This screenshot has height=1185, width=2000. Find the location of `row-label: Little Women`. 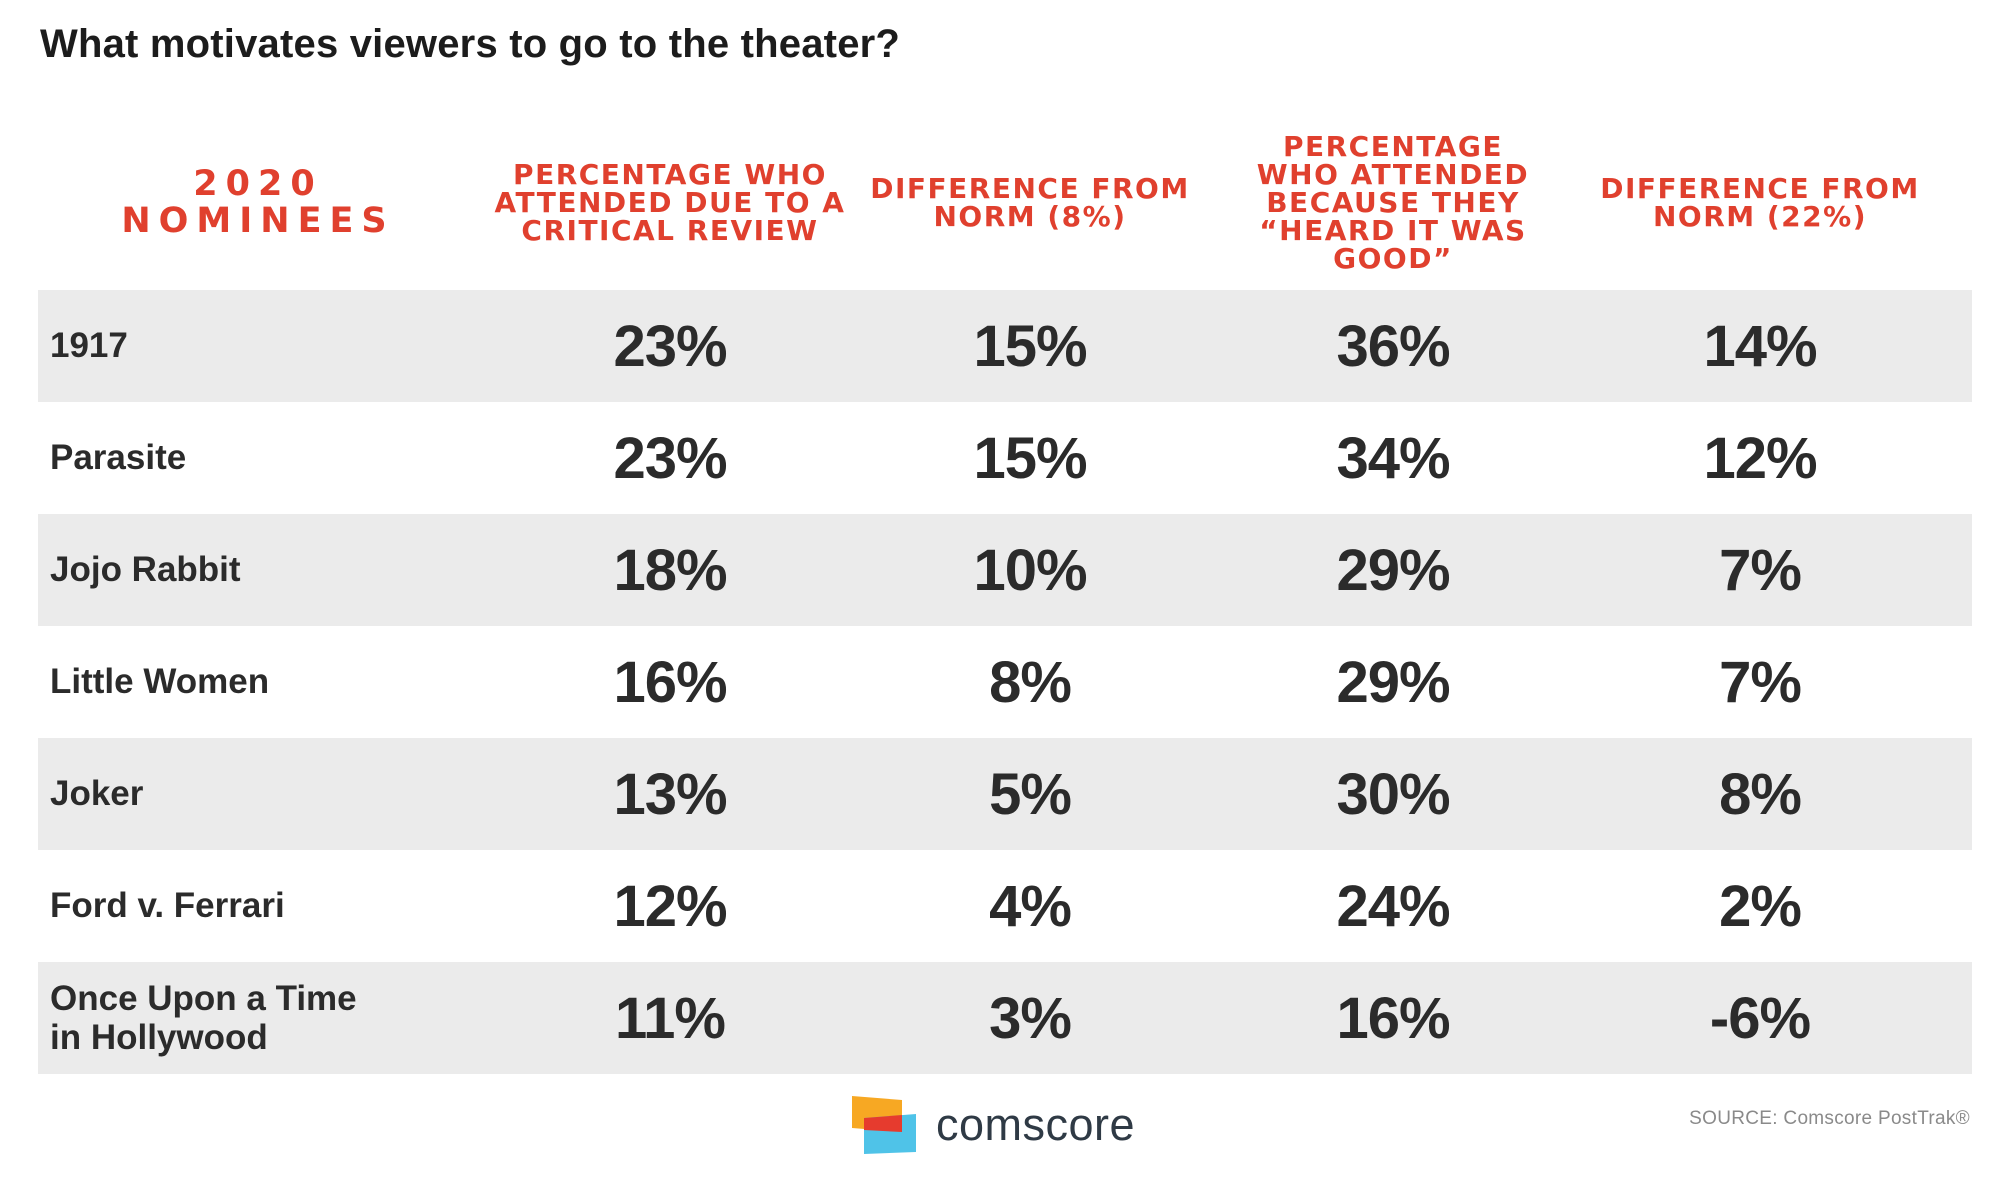

row-label: Little Women is located at coordinates (260, 682).